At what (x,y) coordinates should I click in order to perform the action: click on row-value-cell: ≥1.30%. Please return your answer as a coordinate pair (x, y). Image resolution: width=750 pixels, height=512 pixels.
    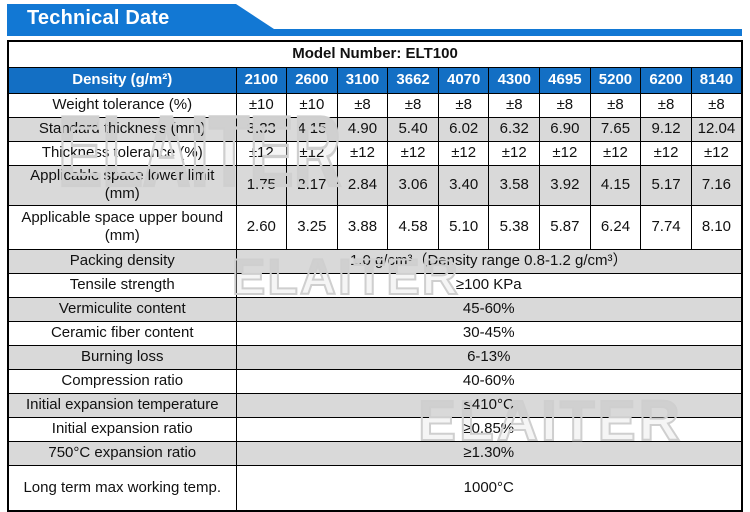
    Looking at the image, I should click on (489, 453).